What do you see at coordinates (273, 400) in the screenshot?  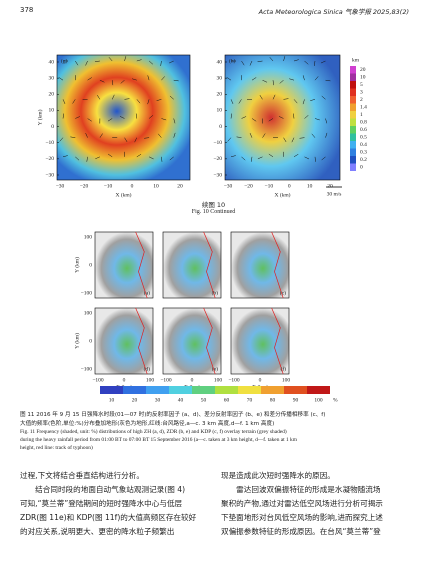 I see `colorbar-tick-label: 80` at bounding box center [273, 400].